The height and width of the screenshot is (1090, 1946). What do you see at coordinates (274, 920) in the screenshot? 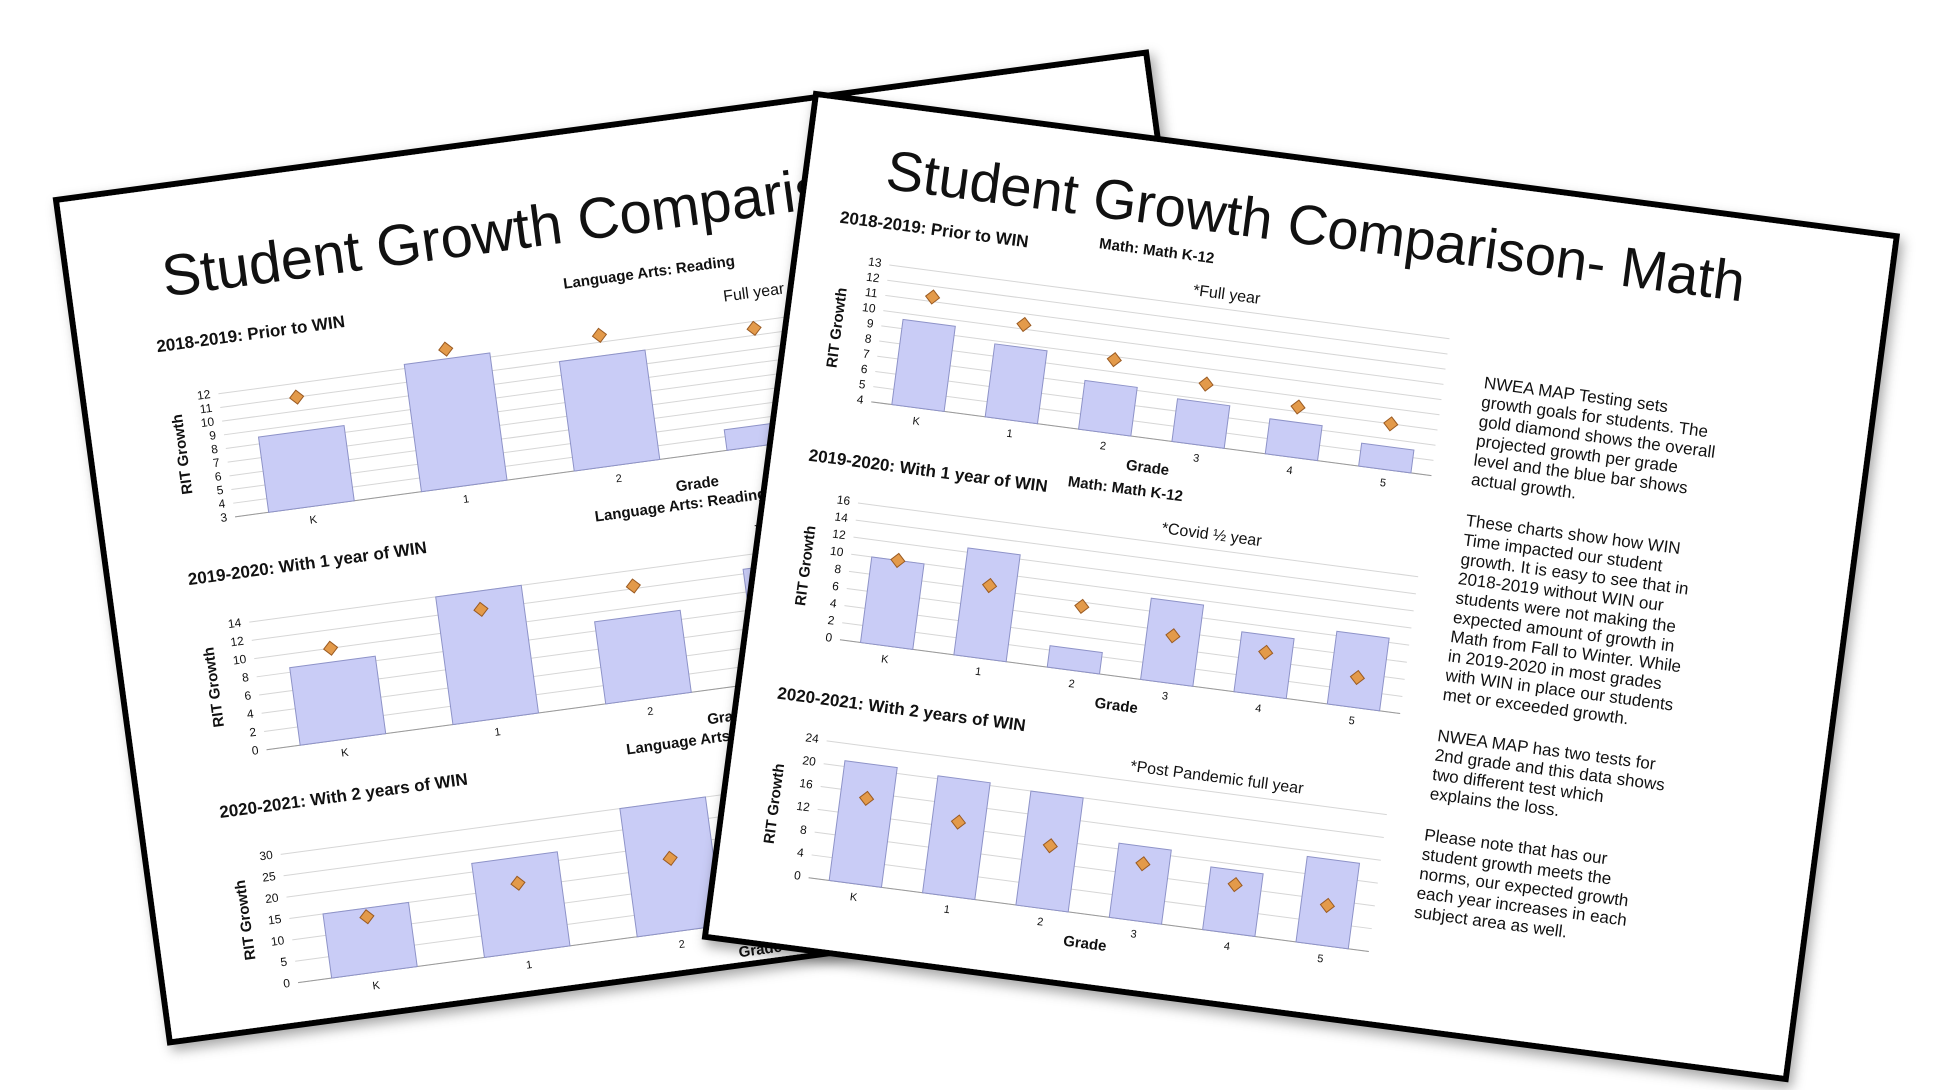
I see `y-tick-label: 15` at bounding box center [274, 920].